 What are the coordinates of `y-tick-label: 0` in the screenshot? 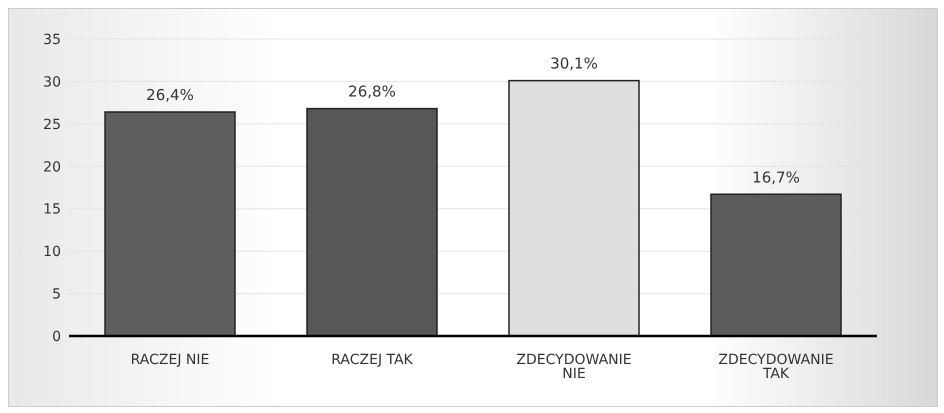 It's located at (56, 336).